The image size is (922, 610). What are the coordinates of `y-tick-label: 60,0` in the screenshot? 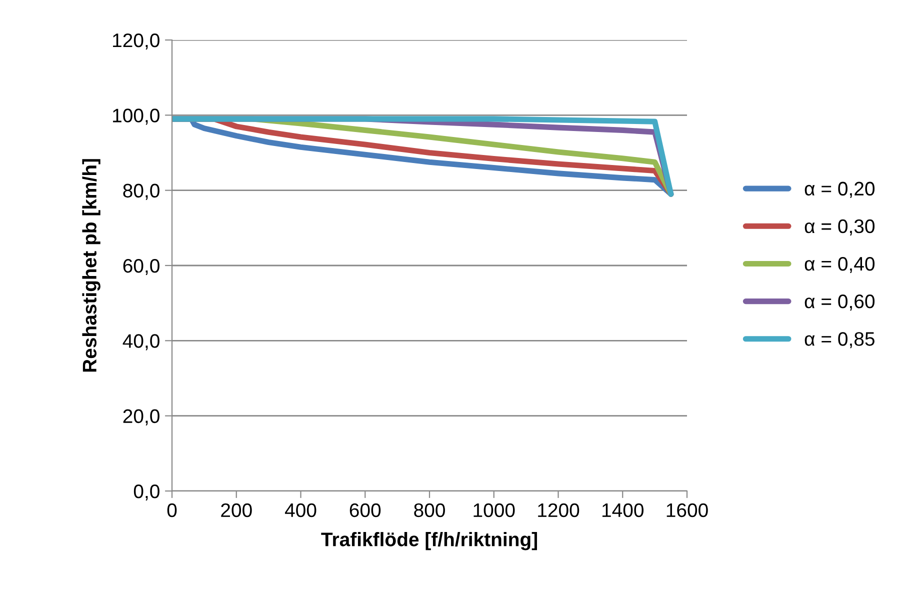 It's located at (141, 267).